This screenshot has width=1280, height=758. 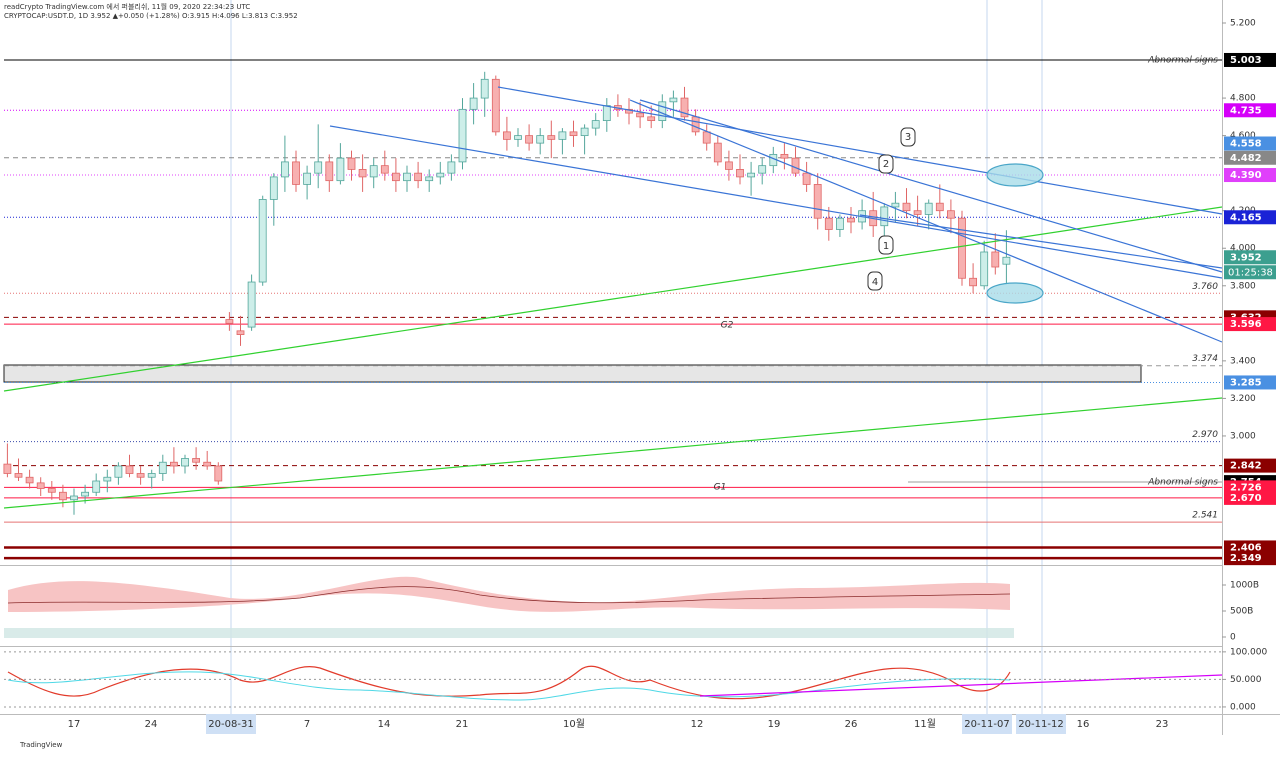 What do you see at coordinates (891, 209) in the screenshot?
I see `callouts: 1 2 3 4` at bounding box center [891, 209].